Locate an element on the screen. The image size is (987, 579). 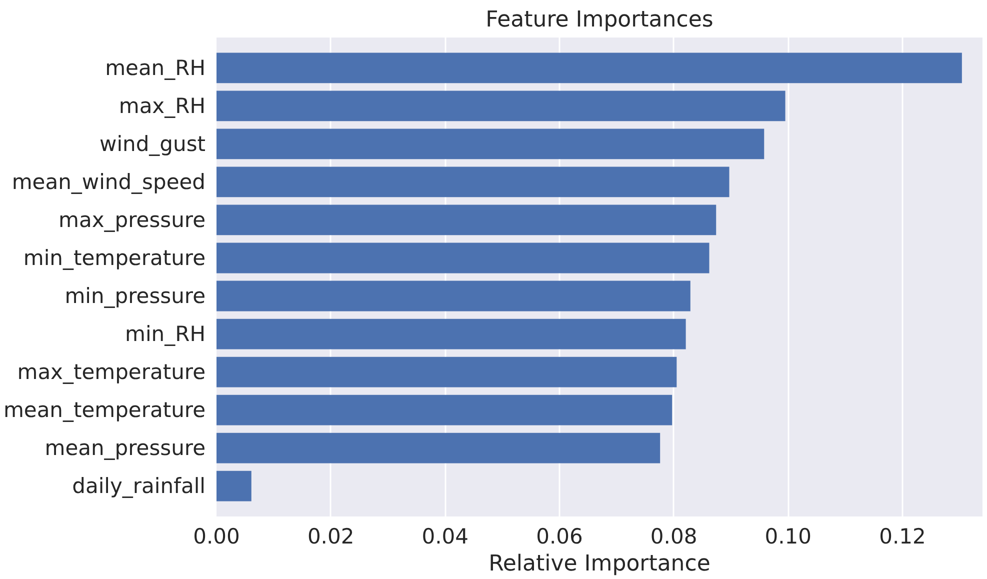
x-tick-label: 0.10 is located at coordinates (788, 536).